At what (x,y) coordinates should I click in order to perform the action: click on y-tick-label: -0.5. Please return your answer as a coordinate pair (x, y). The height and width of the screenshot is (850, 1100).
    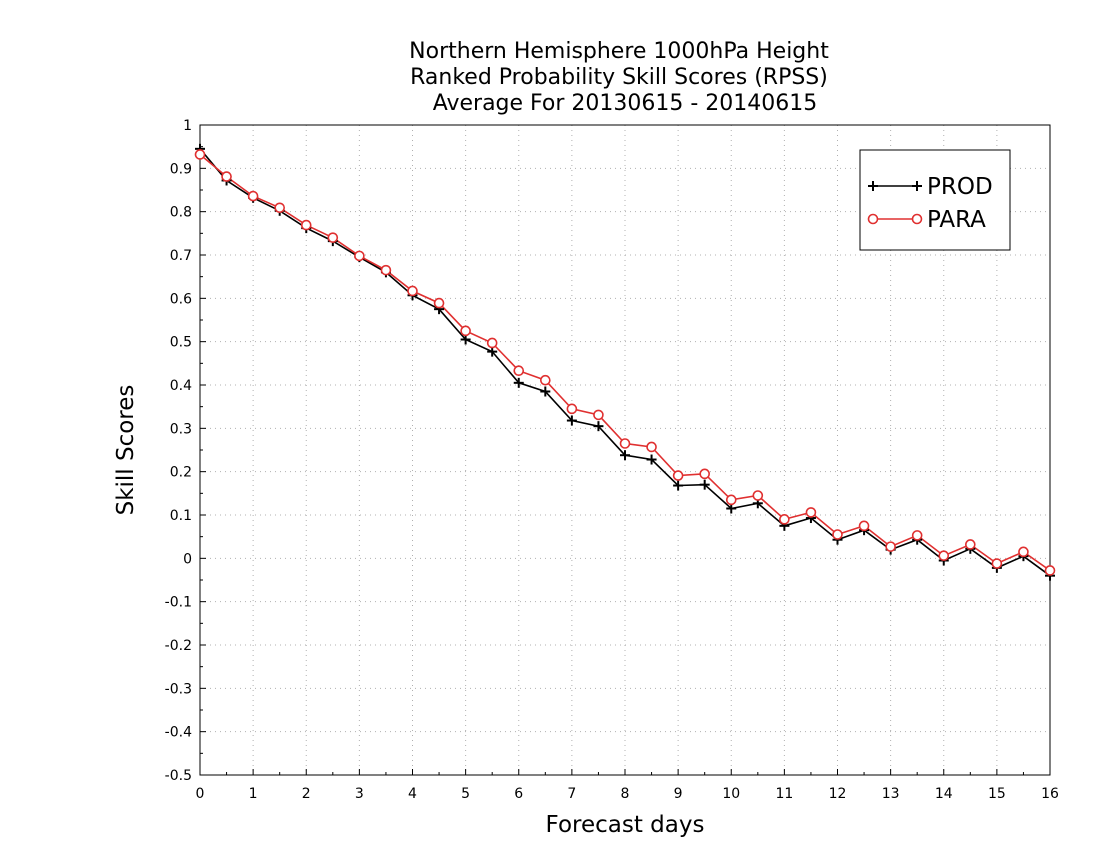
    Looking at the image, I should click on (178, 776).